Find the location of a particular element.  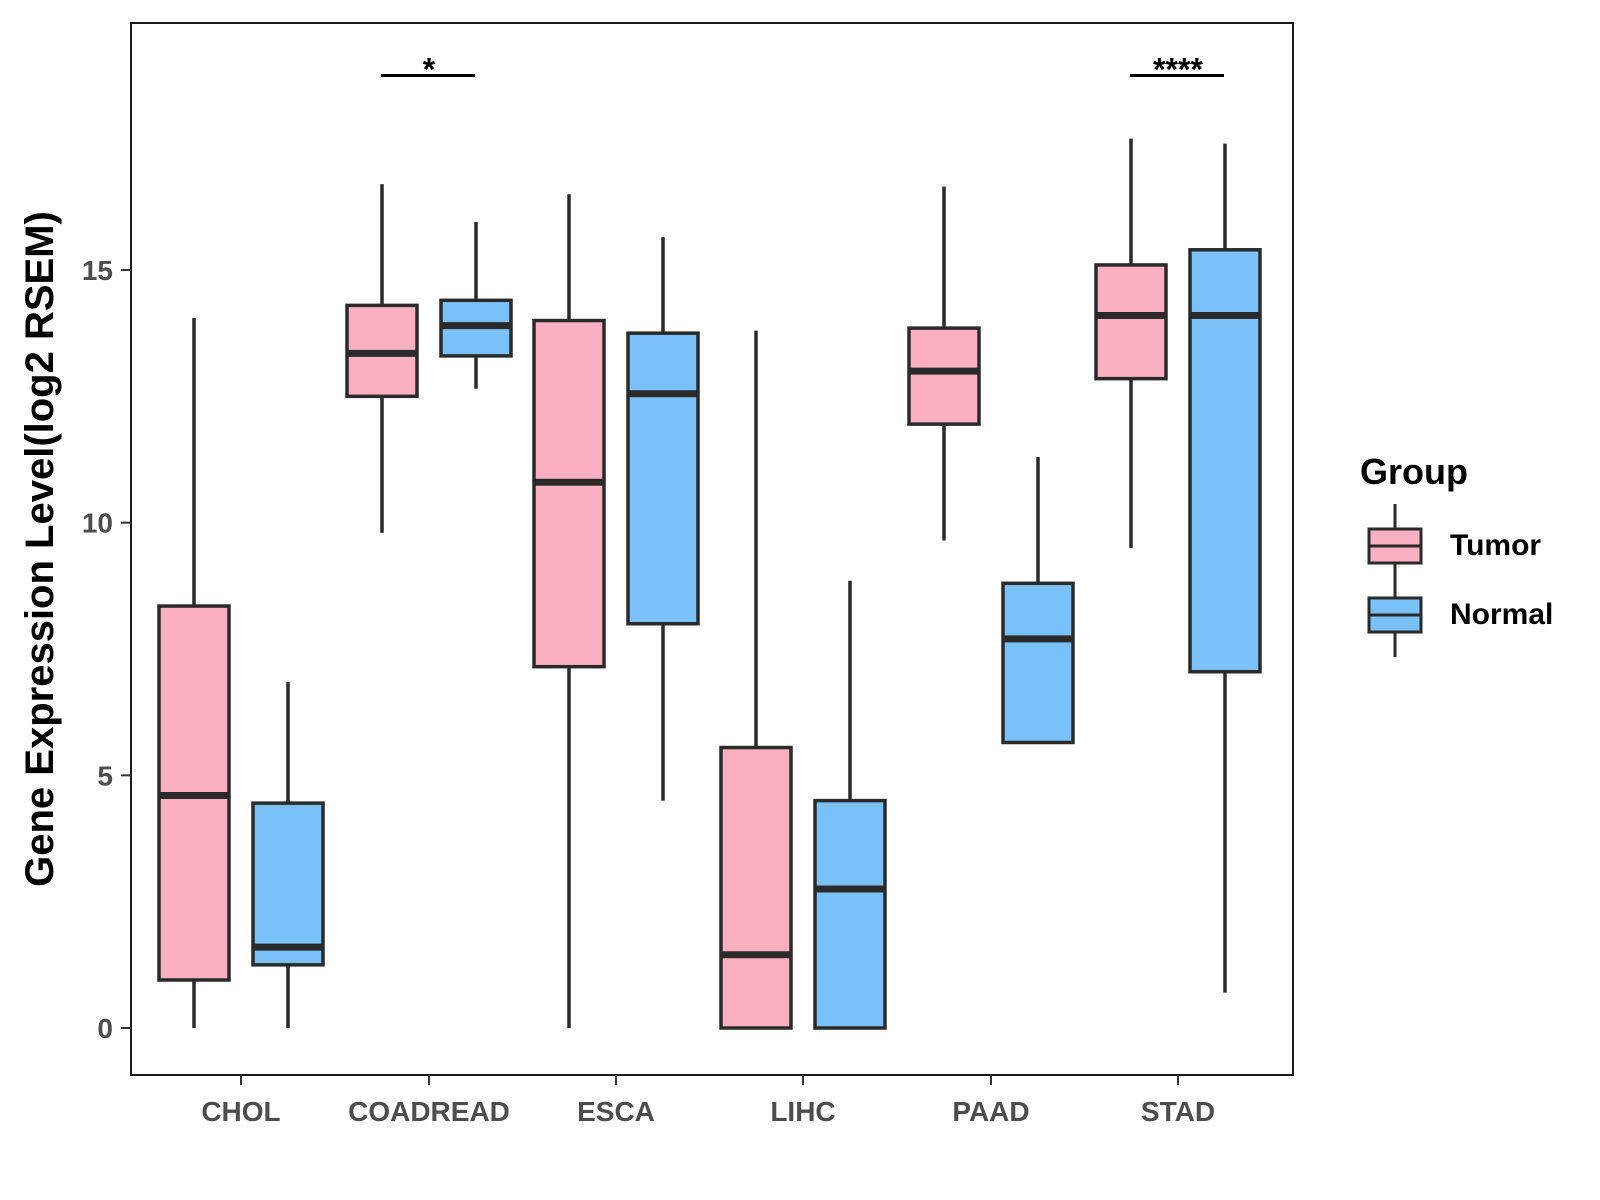

x-tick-label: CHOL is located at coordinates (240, 1111).